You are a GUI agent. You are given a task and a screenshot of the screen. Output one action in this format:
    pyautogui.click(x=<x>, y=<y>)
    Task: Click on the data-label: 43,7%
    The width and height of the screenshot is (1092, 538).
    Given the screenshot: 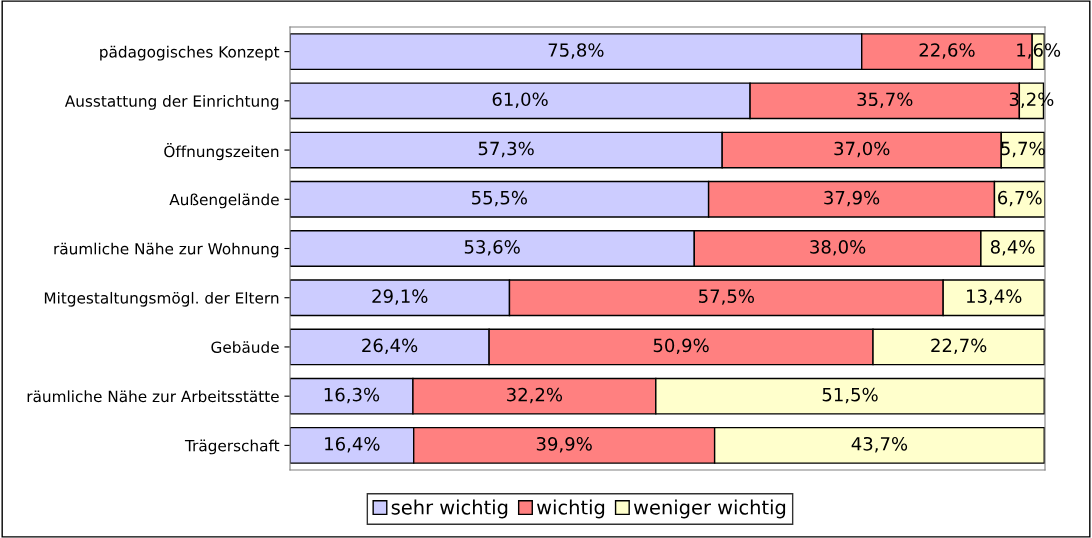 What is the action you would take?
    pyautogui.click(x=879, y=444)
    